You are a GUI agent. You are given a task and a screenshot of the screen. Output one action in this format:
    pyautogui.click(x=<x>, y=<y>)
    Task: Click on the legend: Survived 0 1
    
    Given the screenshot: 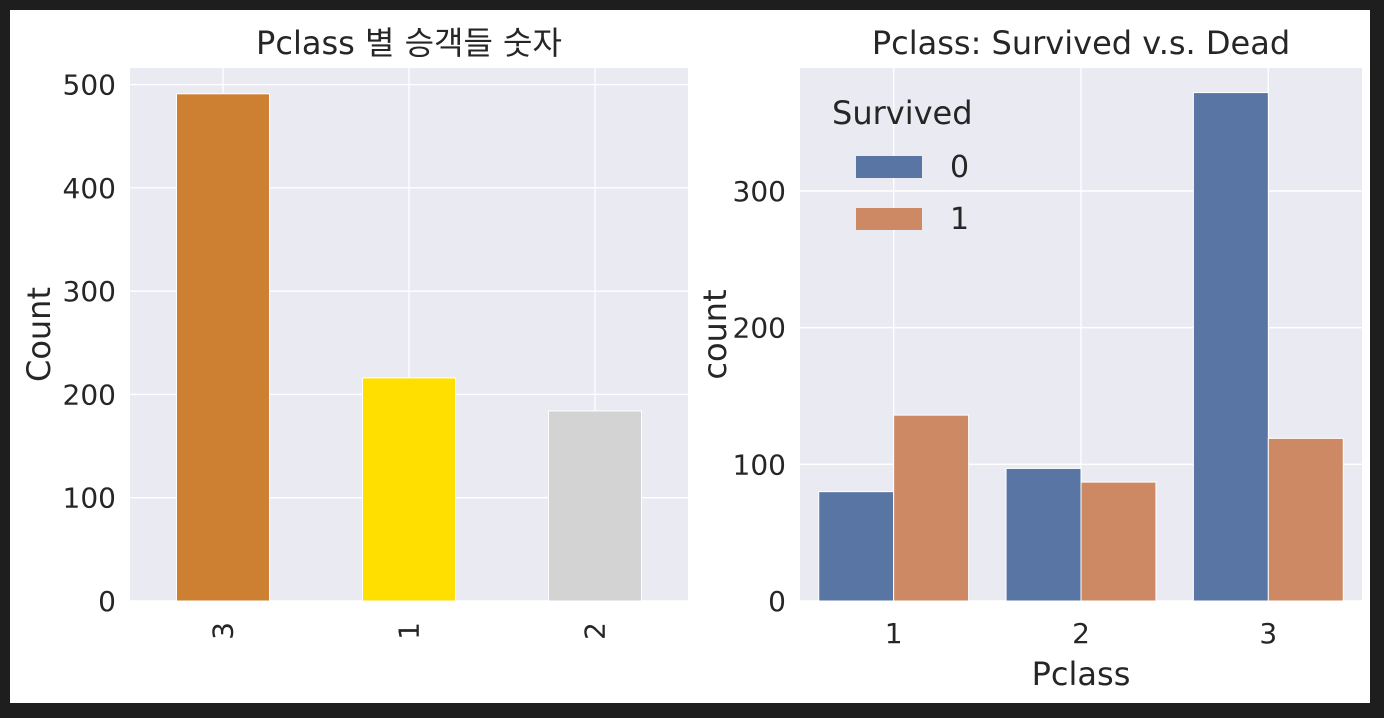 What is the action you would take?
    pyautogui.click(x=902, y=165)
    